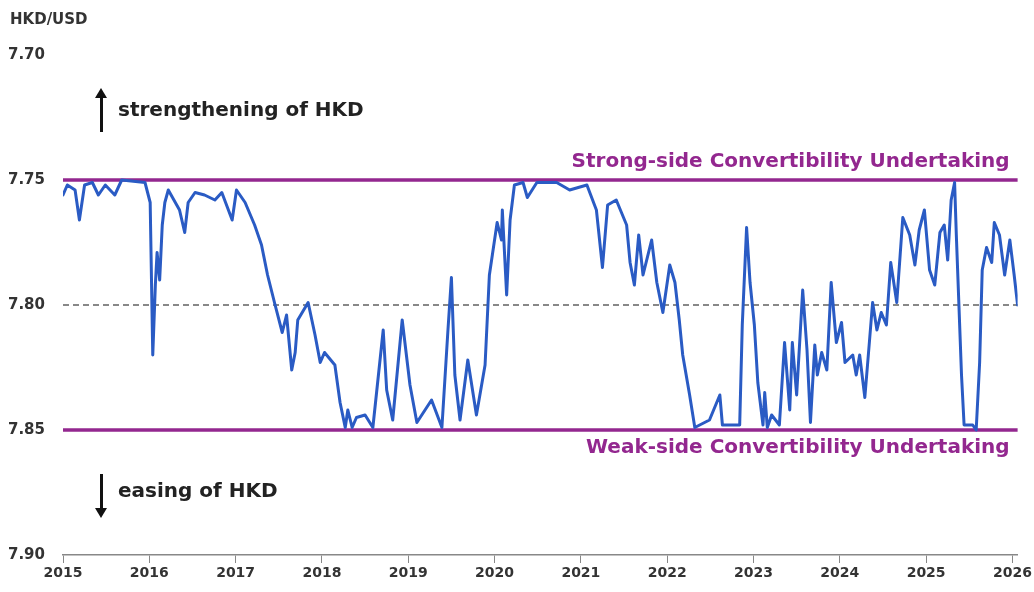 Image resolution: width=1034 pixels, height=592 pixels. Describe the element at coordinates (241, 109) in the screenshot. I see `annotation: strengthening of HKD` at that location.